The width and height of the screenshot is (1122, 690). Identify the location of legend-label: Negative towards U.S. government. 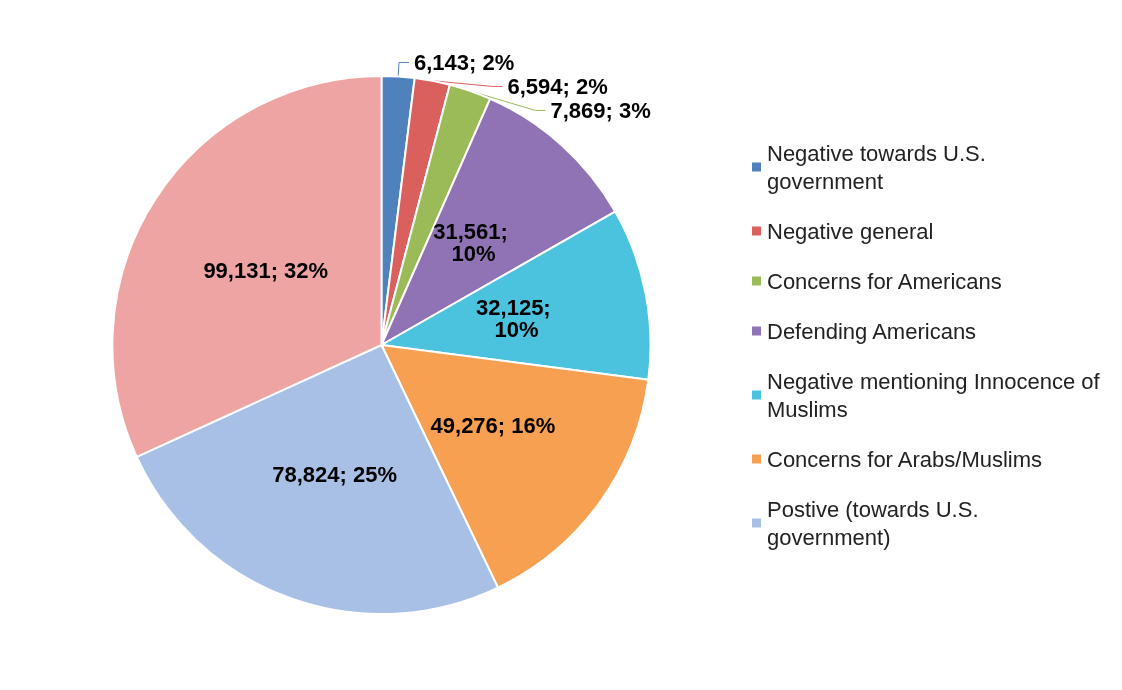
(879, 167).